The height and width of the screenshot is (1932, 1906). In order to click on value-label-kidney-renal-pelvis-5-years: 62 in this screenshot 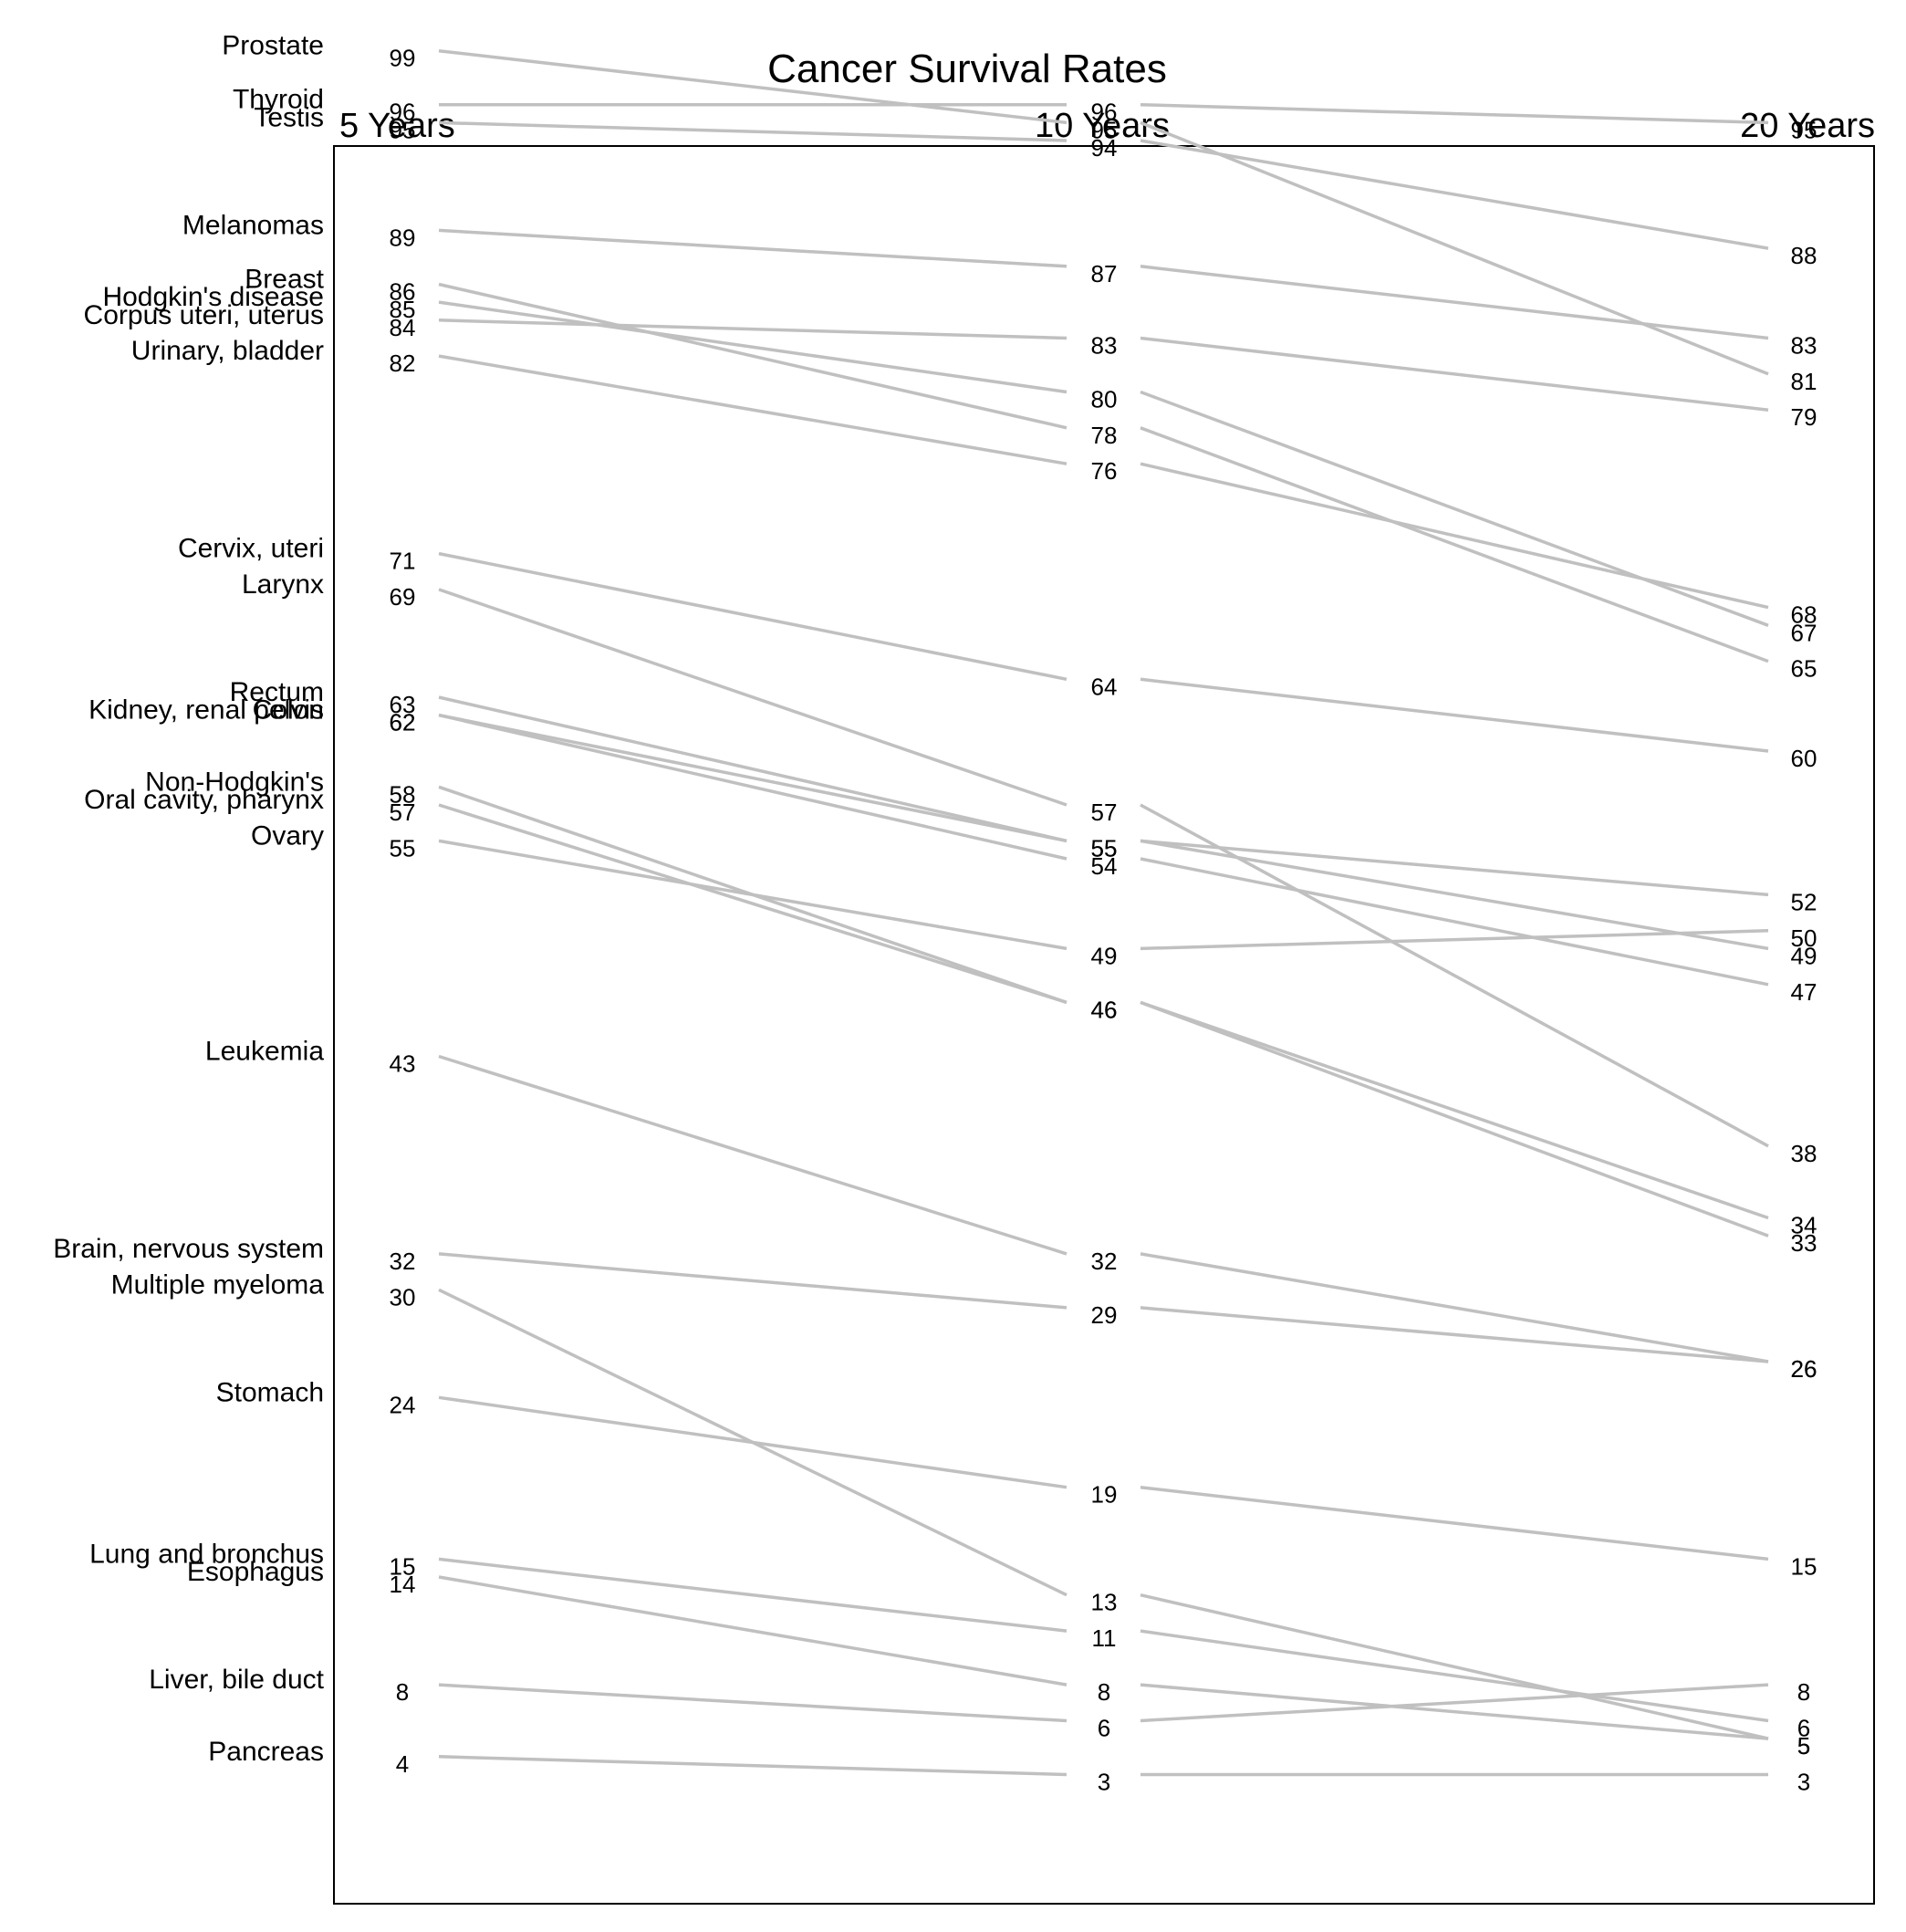, I will do `click(403, 722)`.